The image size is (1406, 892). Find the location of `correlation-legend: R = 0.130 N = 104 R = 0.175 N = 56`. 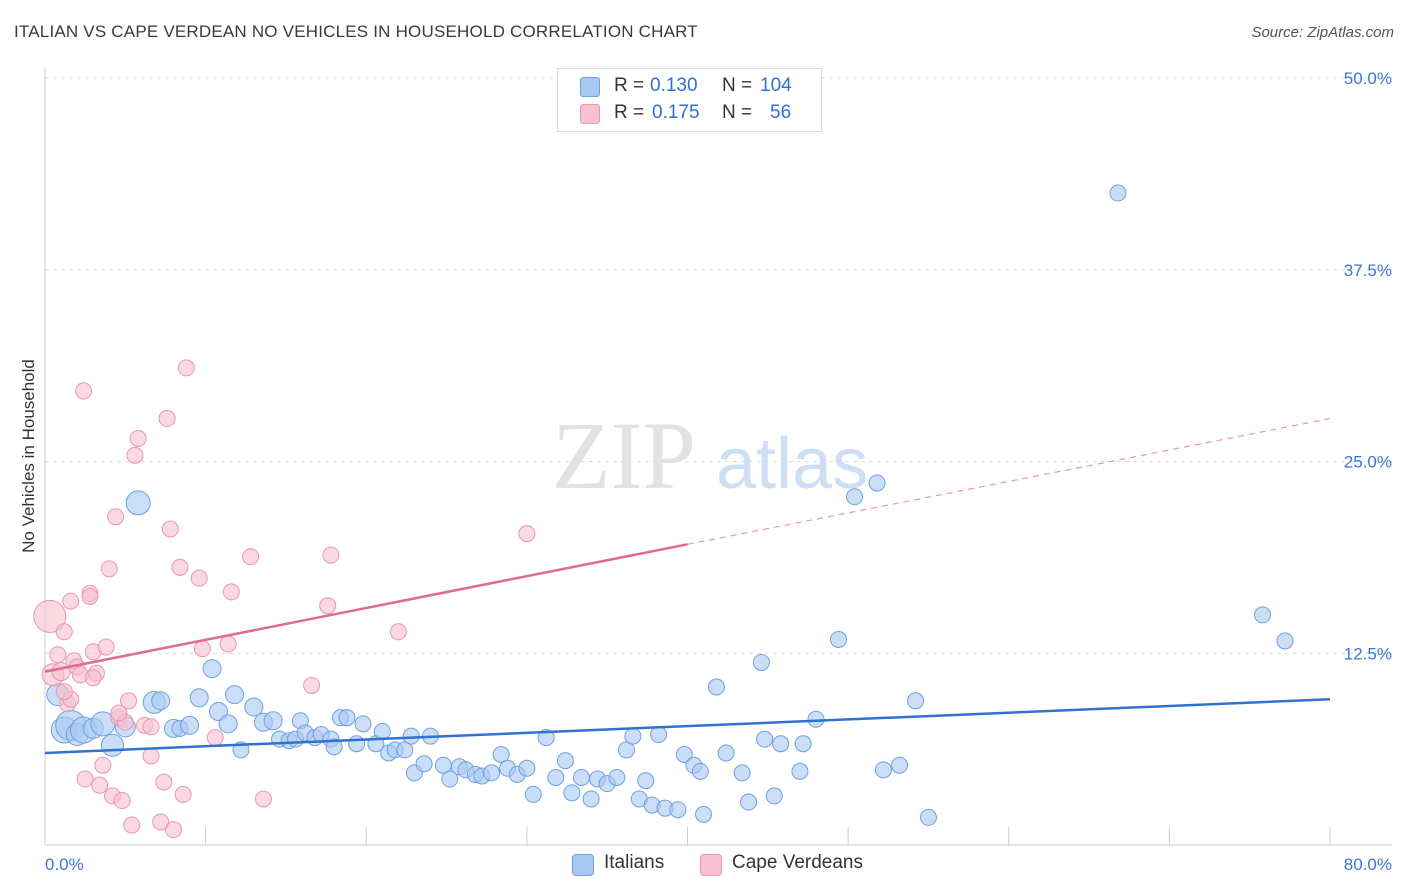

correlation-legend: R = 0.130 N = 104 R = 0.175 N = 56 is located at coordinates (689, 100).